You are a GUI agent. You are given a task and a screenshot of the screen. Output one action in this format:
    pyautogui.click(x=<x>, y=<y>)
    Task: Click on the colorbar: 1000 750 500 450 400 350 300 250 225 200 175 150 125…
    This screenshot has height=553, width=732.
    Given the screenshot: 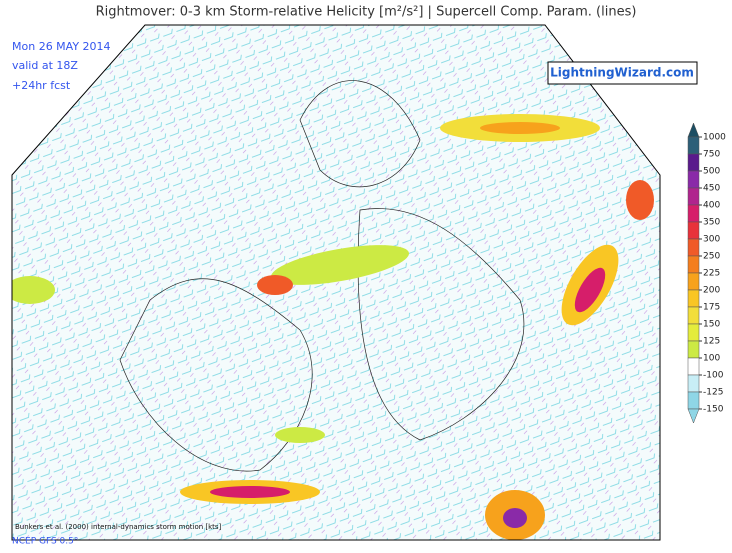 What is the action you would take?
    pyautogui.click(x=706, y=273)
    